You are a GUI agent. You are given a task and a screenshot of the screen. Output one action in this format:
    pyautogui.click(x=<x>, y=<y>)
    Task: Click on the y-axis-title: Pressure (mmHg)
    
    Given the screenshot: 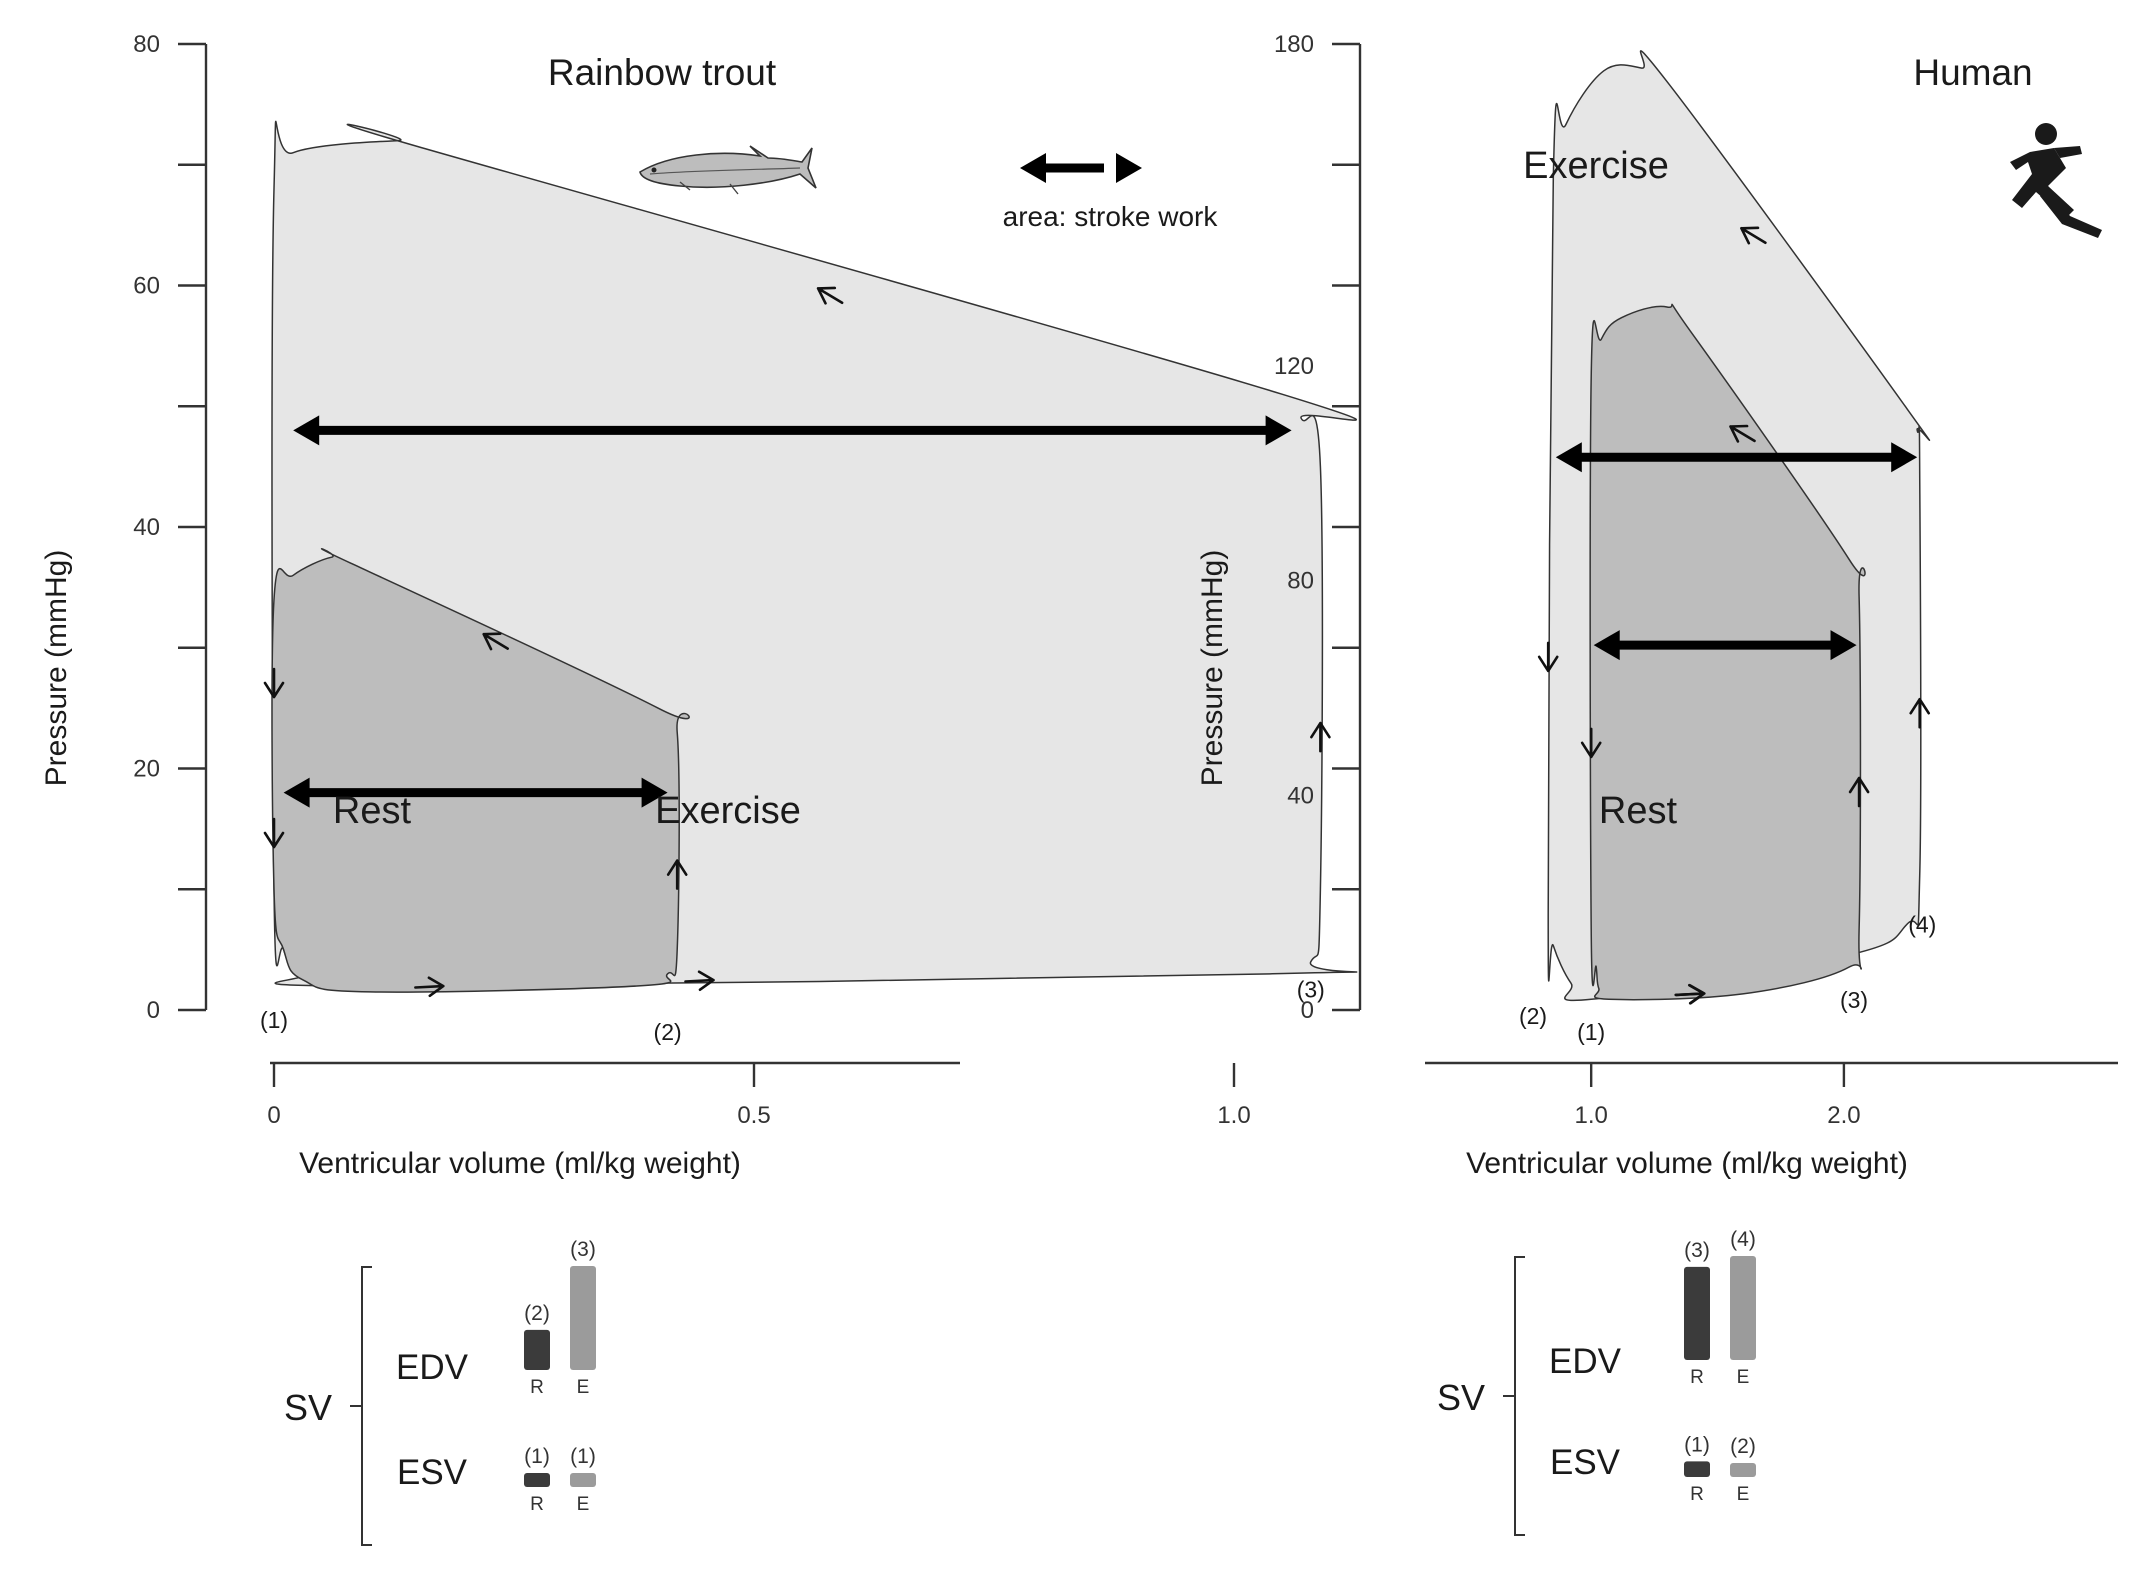 What is the action you would take?
    pyautogui.click(x=1212, y=668)
    